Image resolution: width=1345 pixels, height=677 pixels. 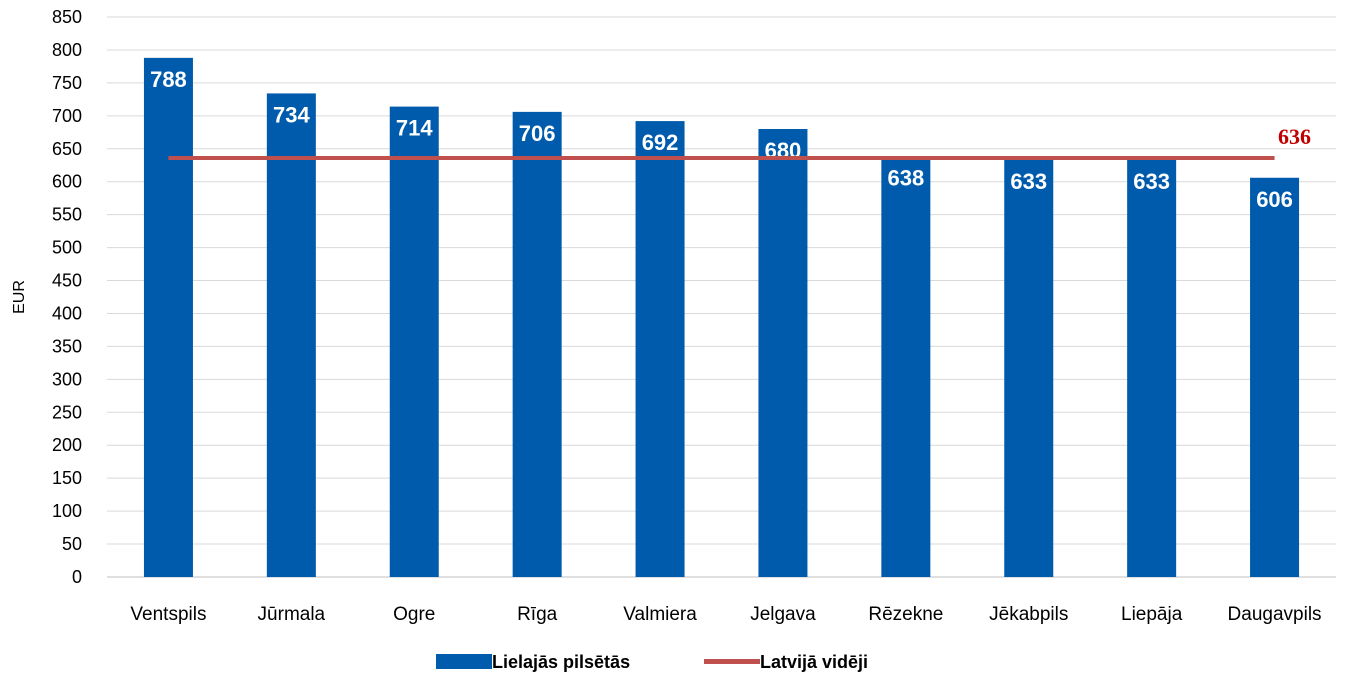 I want to click on y-tick-label: 350, so click(x=67, y=346).